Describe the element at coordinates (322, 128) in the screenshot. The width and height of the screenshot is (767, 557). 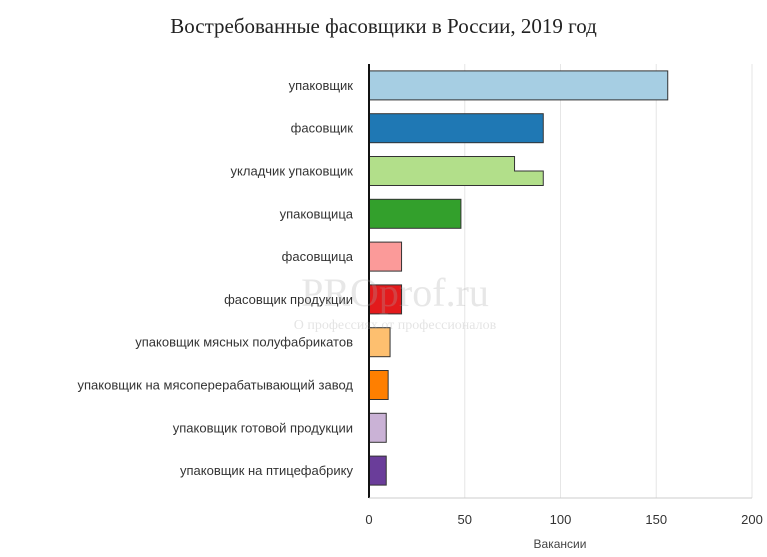
I see `category-label: фасовщик` at that location.